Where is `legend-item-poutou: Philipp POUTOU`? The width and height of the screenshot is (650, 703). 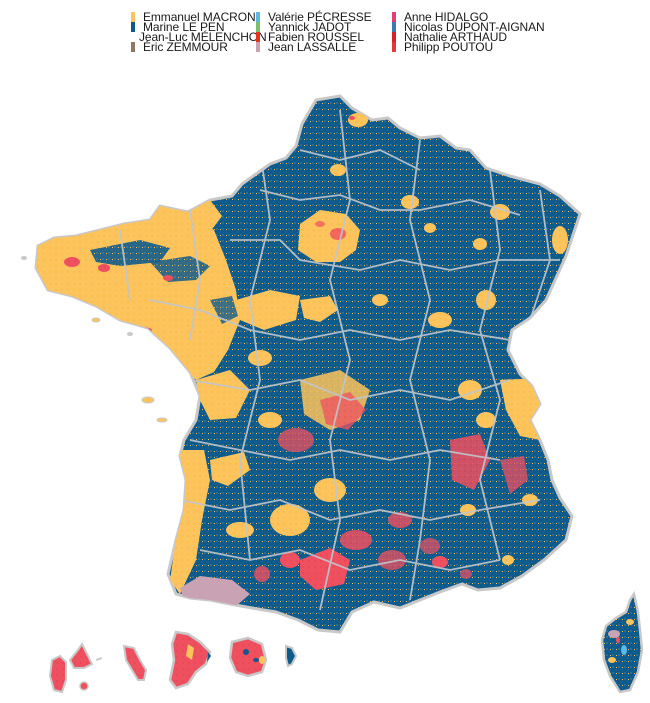 legend-item-poutou: Philipp POUTOU is located at coordinates (477, 47).